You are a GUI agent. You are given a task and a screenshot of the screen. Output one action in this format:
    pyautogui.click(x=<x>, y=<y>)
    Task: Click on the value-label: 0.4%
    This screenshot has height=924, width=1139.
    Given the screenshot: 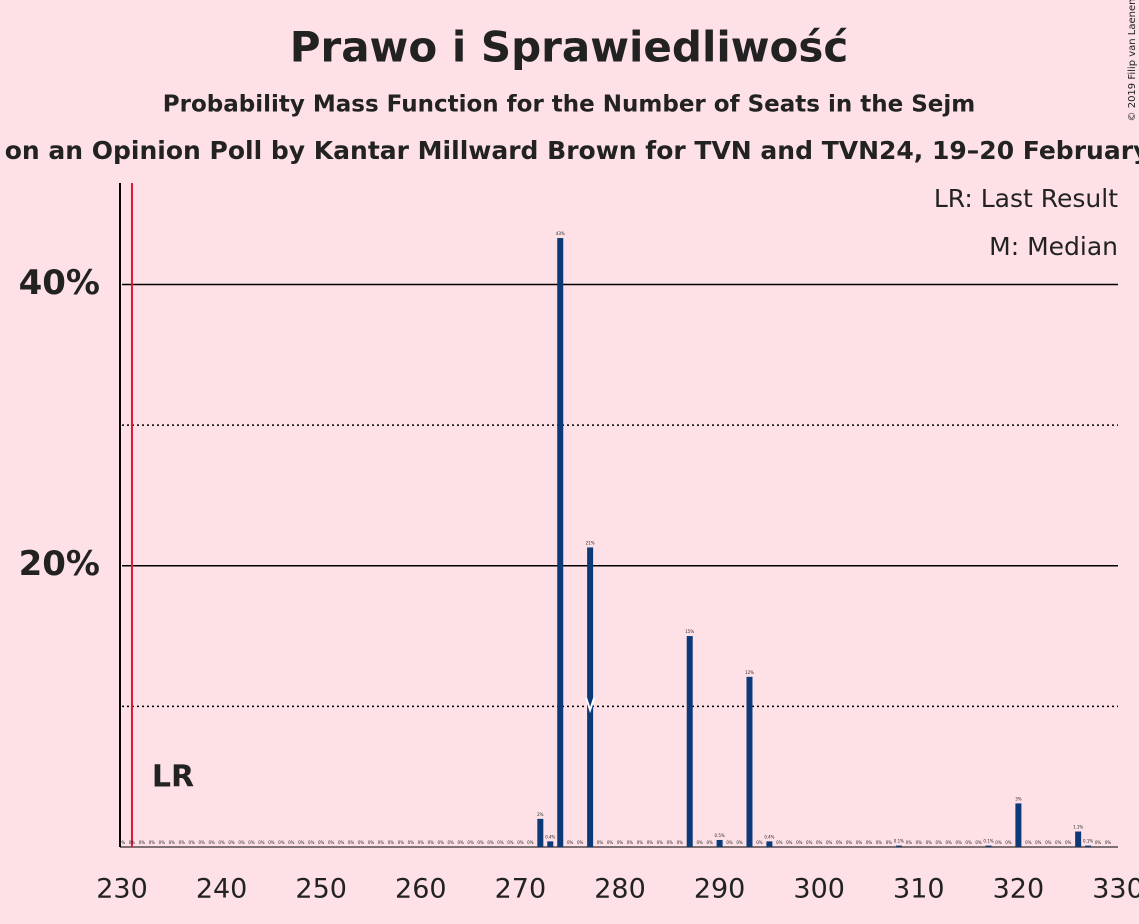 What is the action you would take?
    pyautogui.click(x=769, y=836)
    